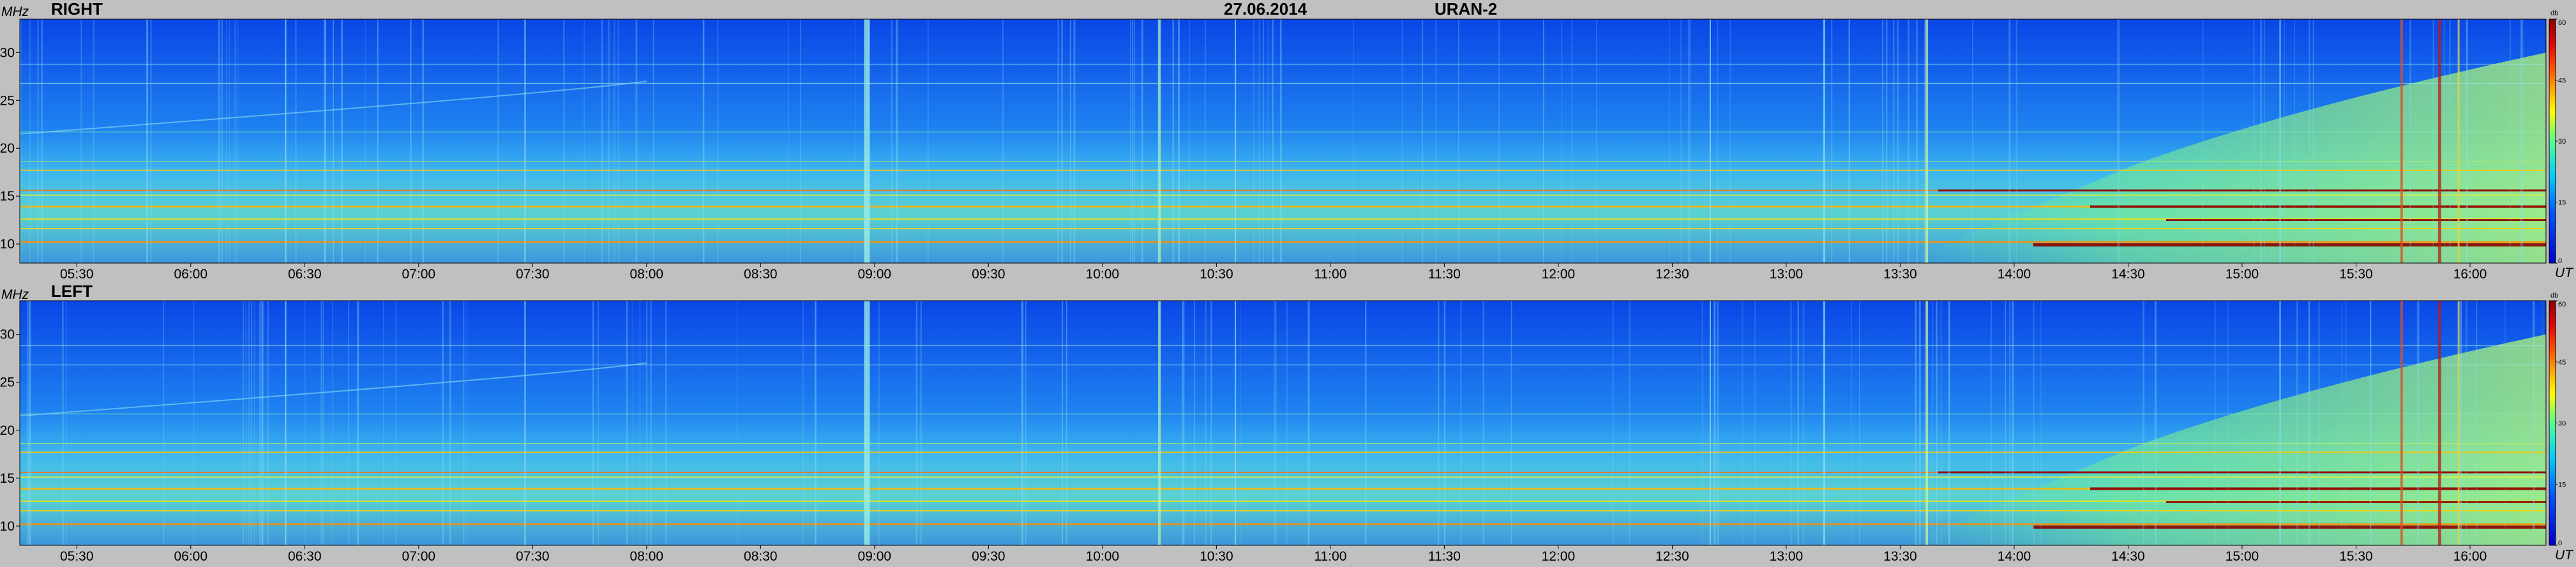 The image size is (2576, 567). I want to click on x-tick-label: 13:00, so click(1787, 274).